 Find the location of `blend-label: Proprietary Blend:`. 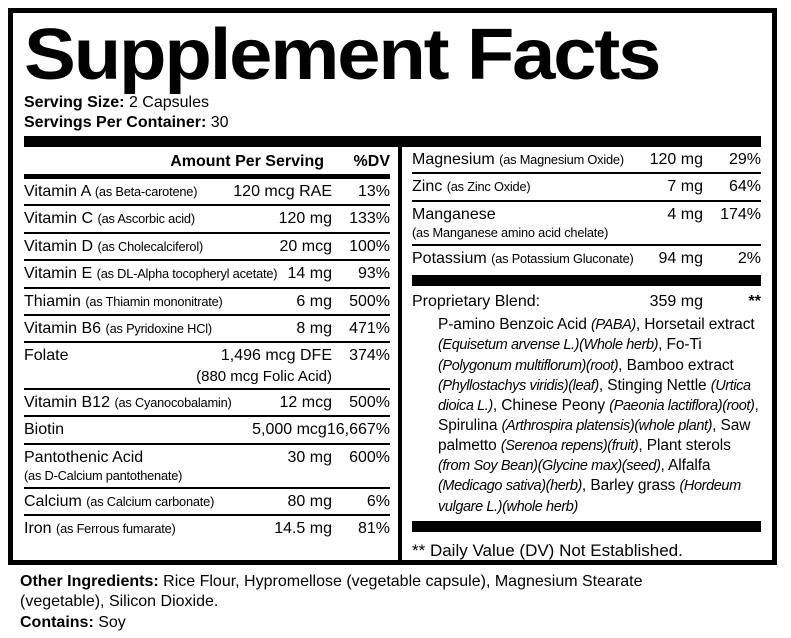

blend-label: Proprietary Blend: is located at coordinates (476, 302).